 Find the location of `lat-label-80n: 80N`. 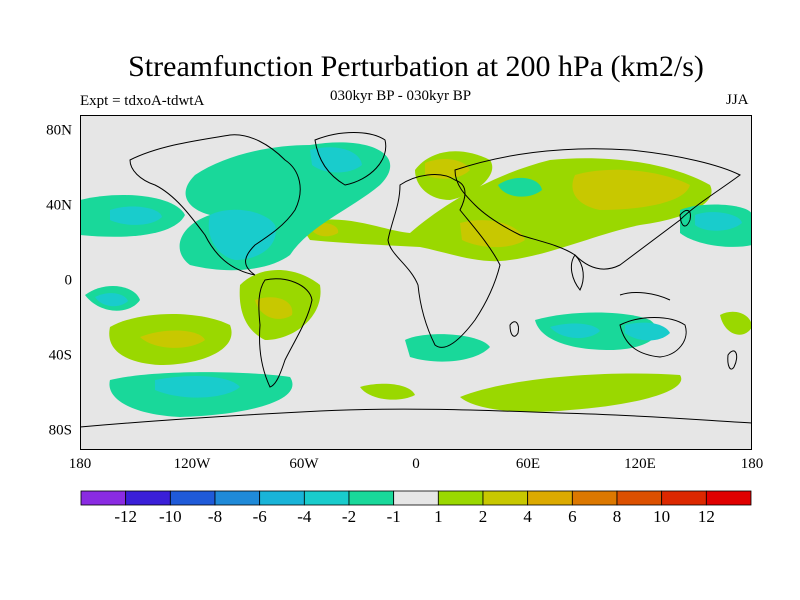

lat-label-80n: 80N is located at coordinates (59, 130).